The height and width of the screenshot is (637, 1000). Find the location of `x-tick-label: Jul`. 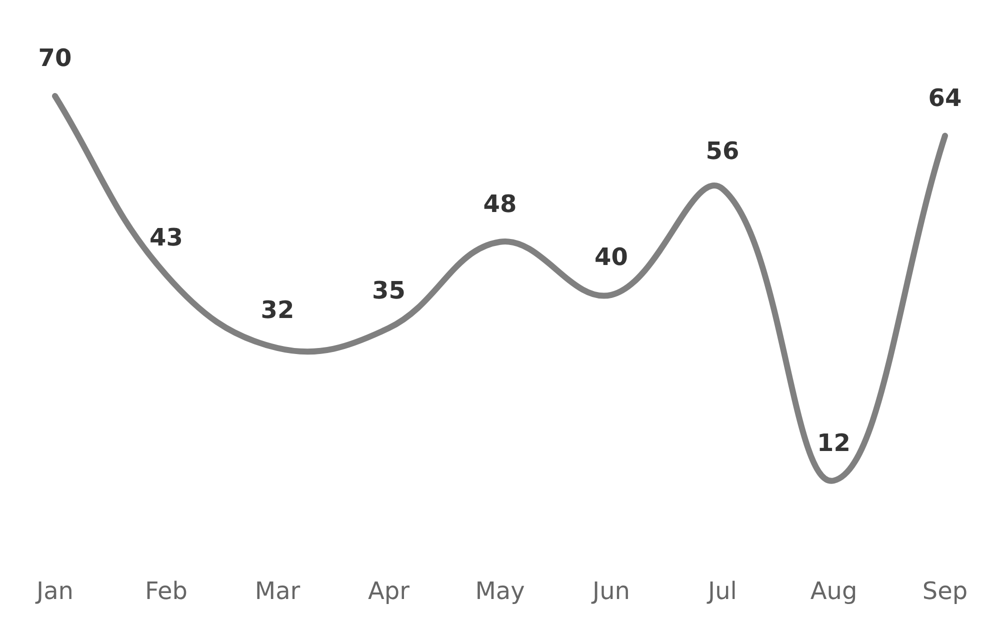

x-tick-label: Jul is located at coordinates (721, 590).